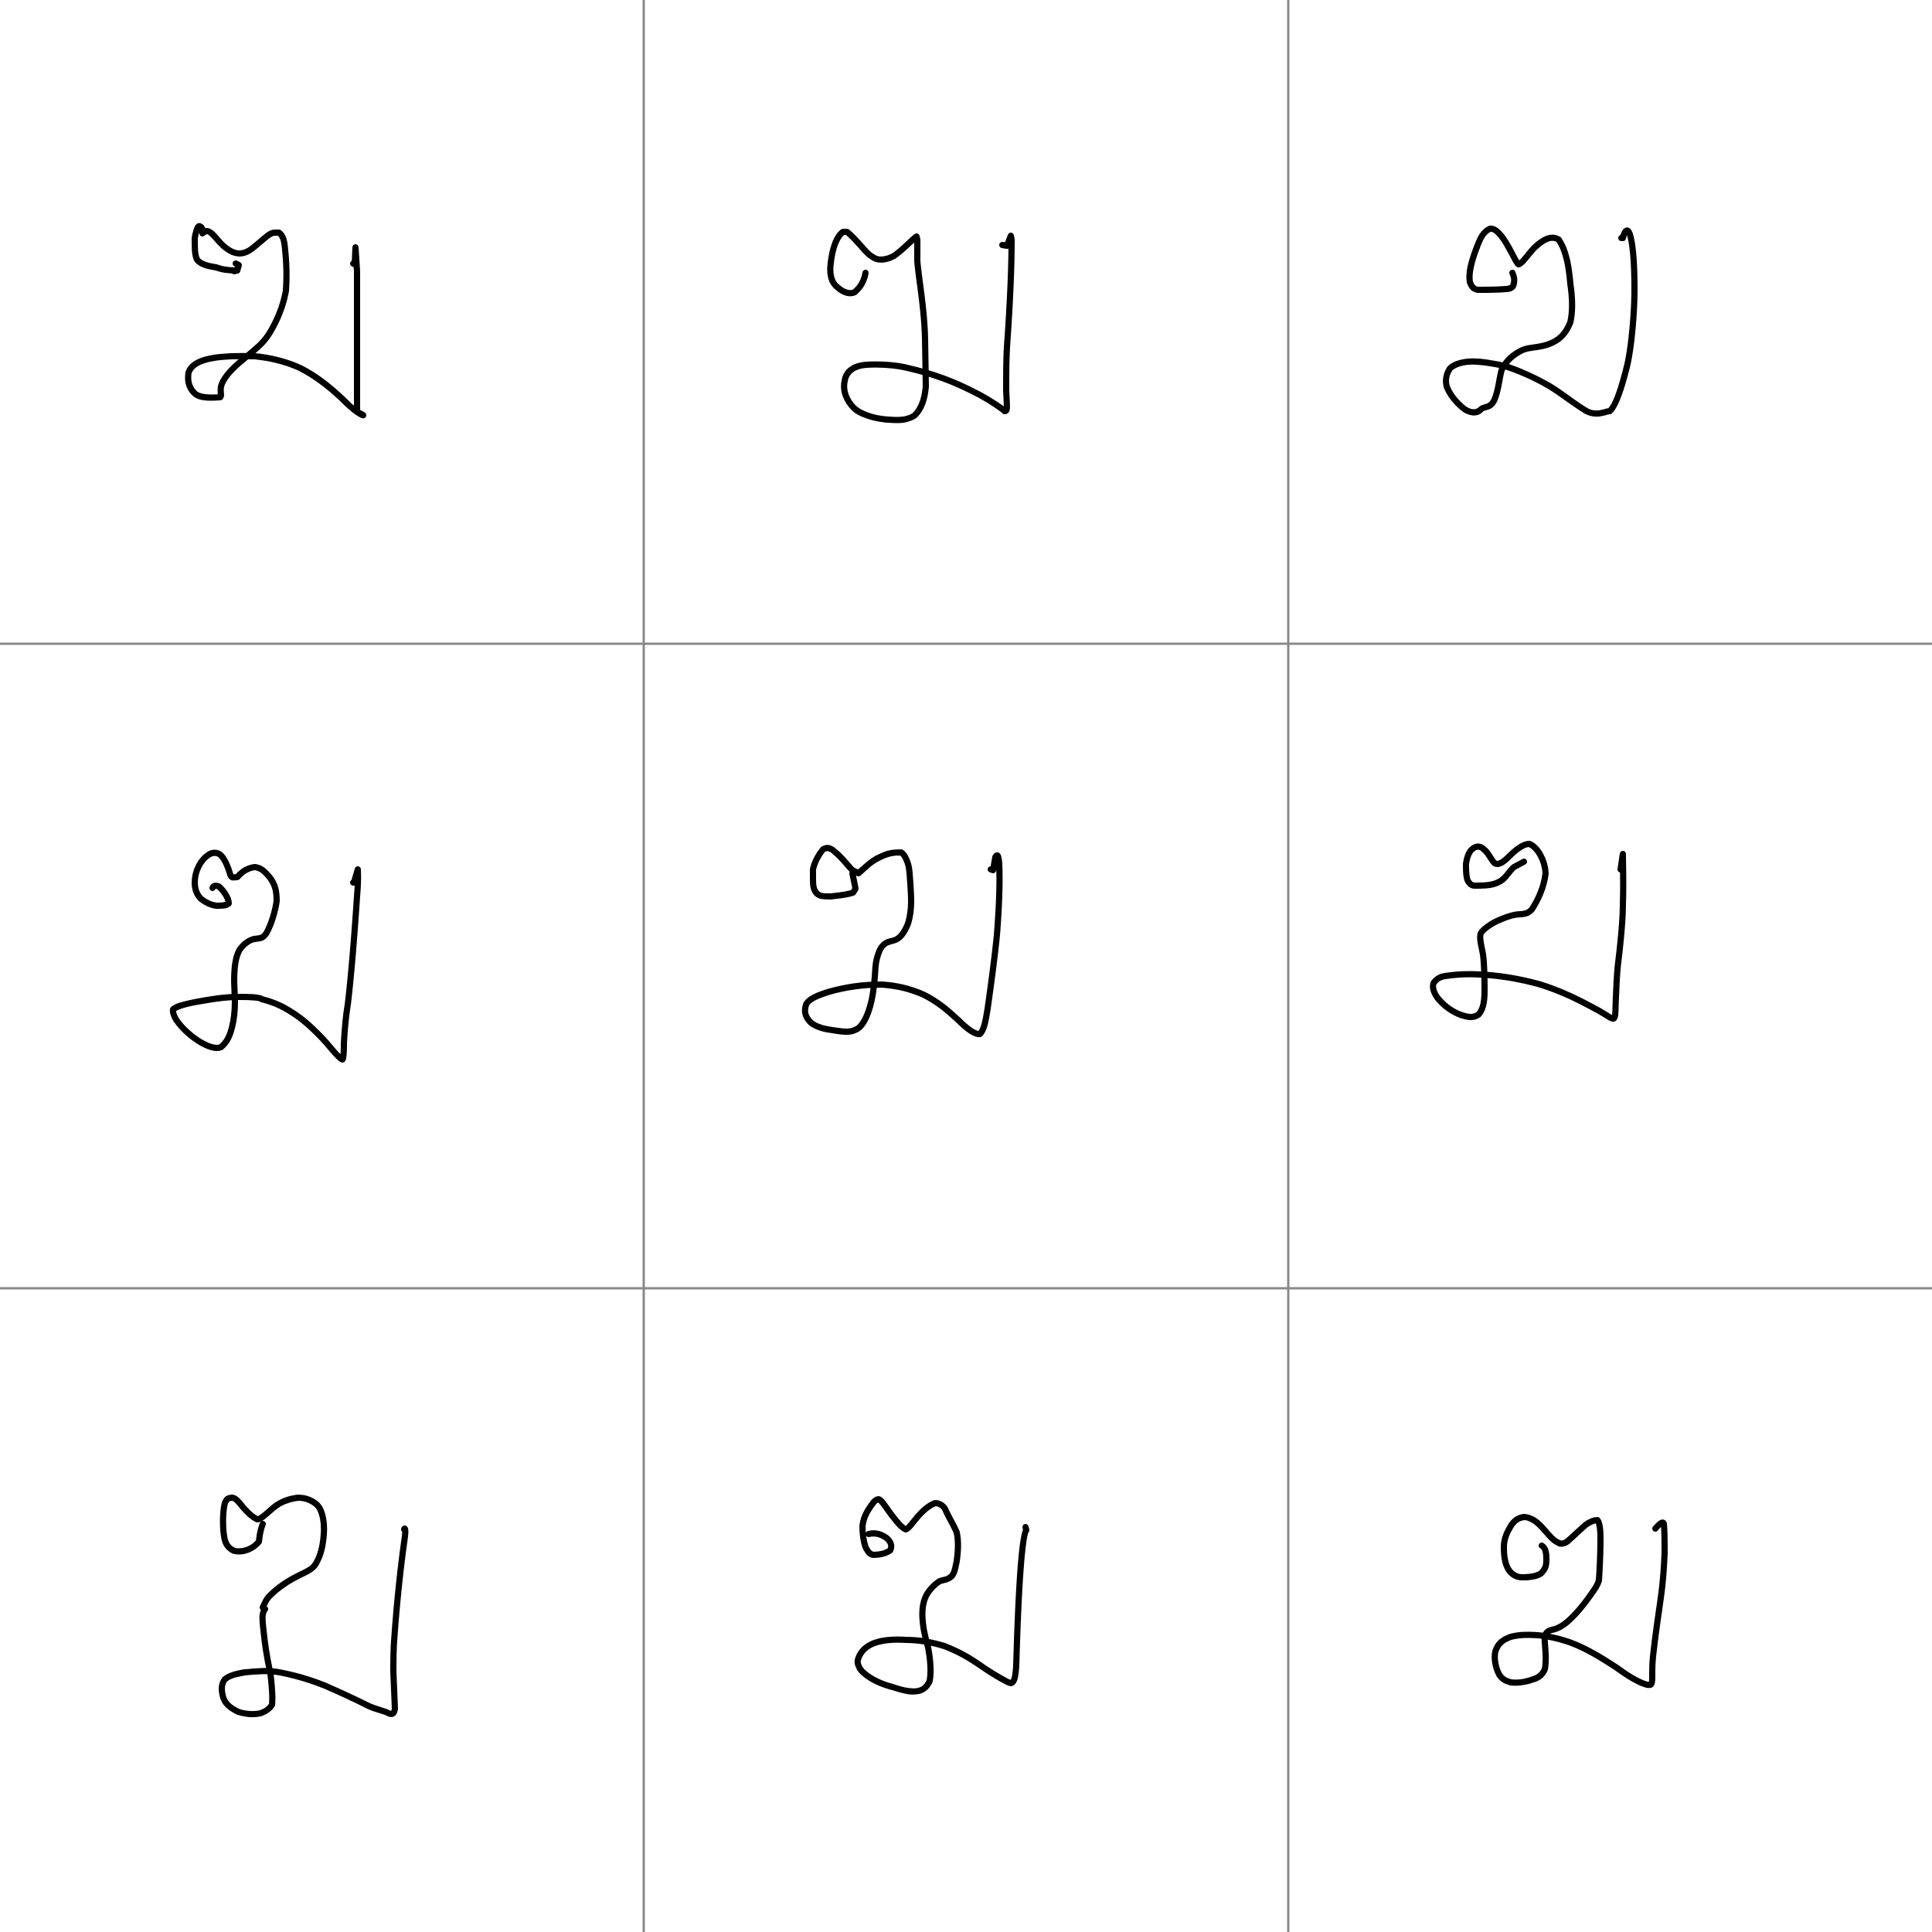  What do you see at coordinates (902, 942) in the screenshot?
I see `glyph-sample-r2c2` at bounding box center [902, 942].